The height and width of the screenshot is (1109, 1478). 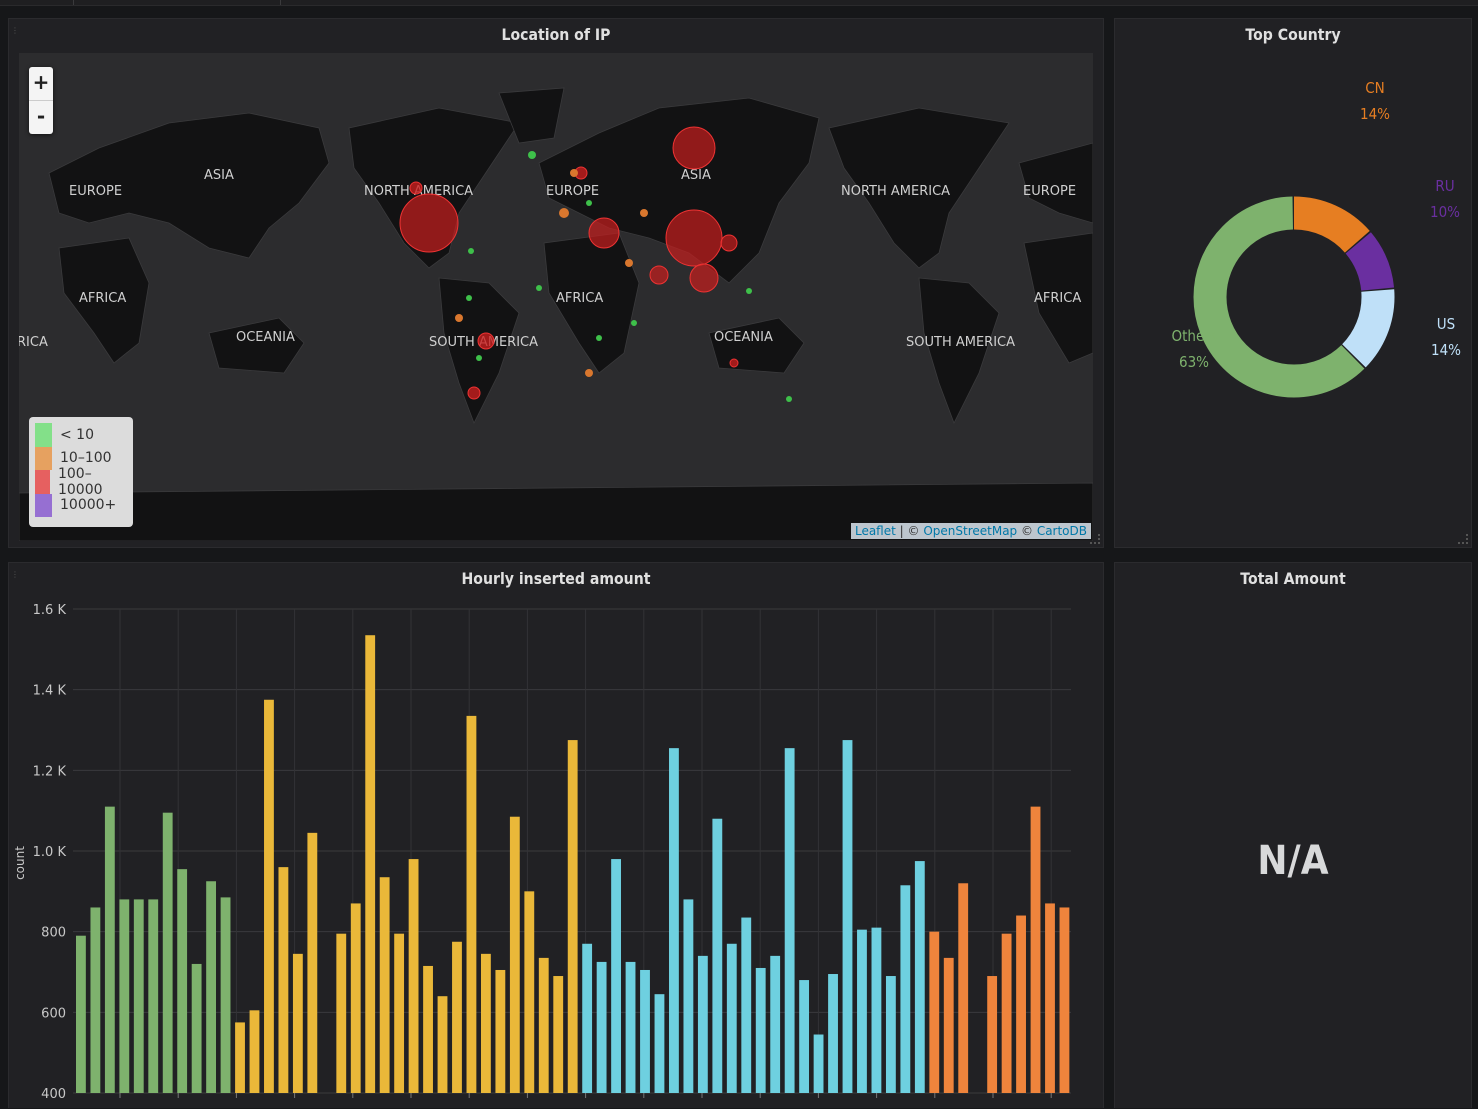 What do you see at coordinates (556, 578) in the screenshot?
I see `panel-title: Hourly inserted amount` at bounding box center [556, 578].